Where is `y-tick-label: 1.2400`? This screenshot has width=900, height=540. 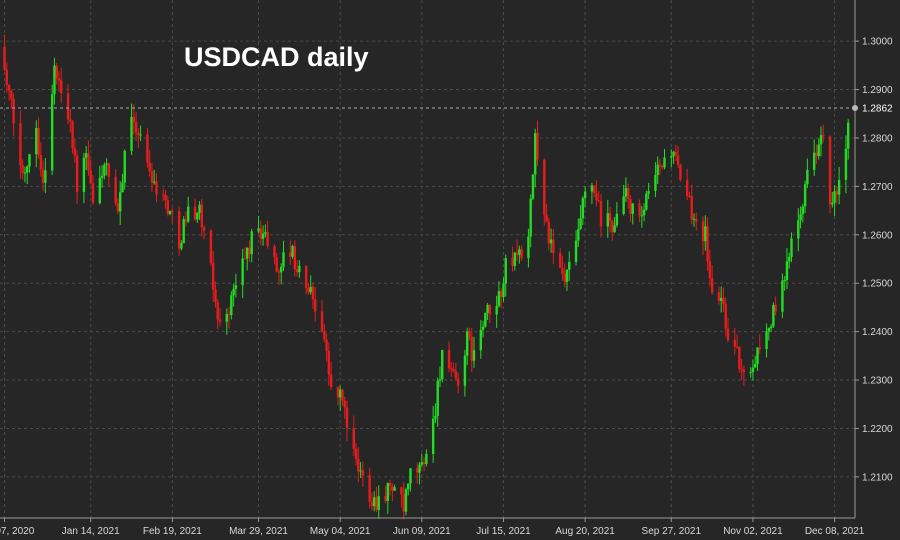
y-tick-label: 1.2400 is located at coordinates (877, 332).